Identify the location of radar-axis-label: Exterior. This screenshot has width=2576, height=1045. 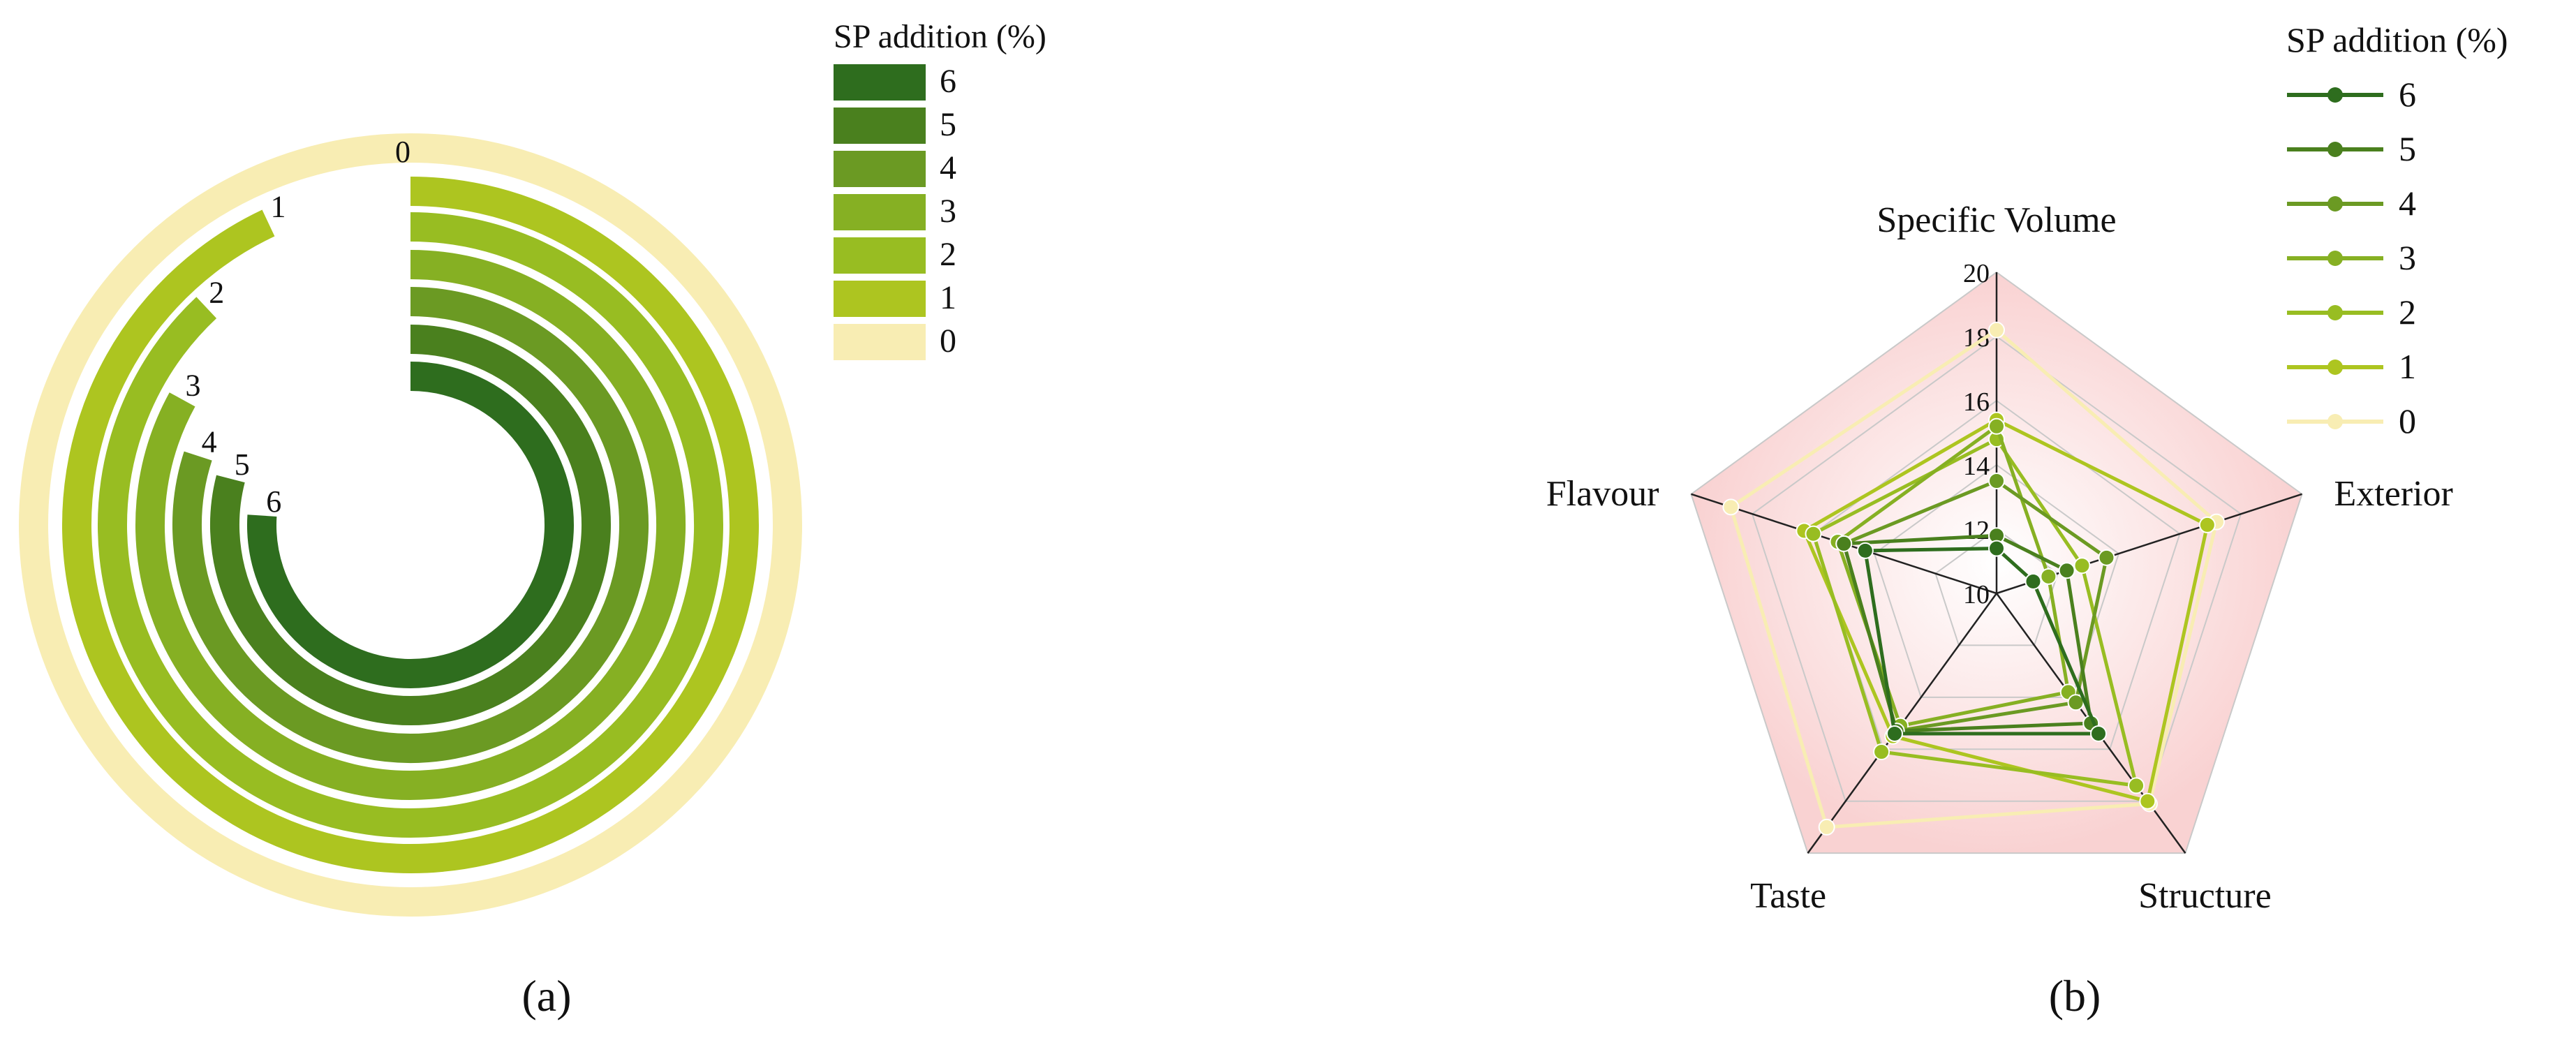
(2393, 494).